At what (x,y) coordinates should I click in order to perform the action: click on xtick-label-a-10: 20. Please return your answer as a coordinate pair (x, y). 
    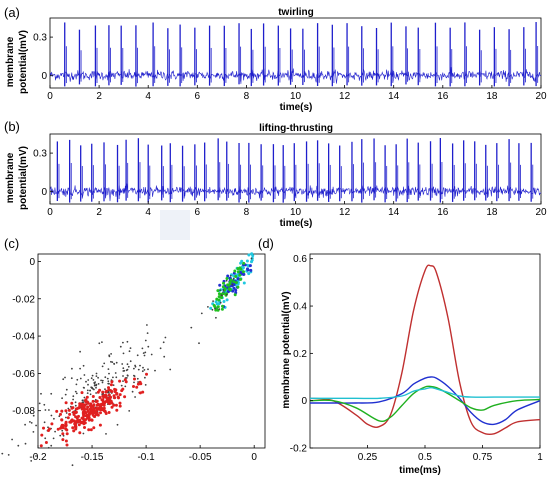
    Looking at the image, I should click on (541, 96).